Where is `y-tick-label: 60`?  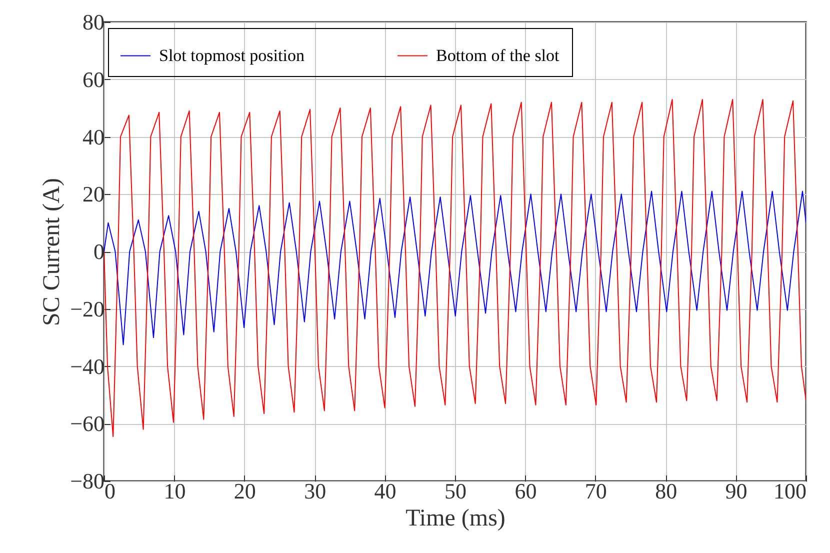 y-tick-label: 60 is located at coordinates (93, 79).